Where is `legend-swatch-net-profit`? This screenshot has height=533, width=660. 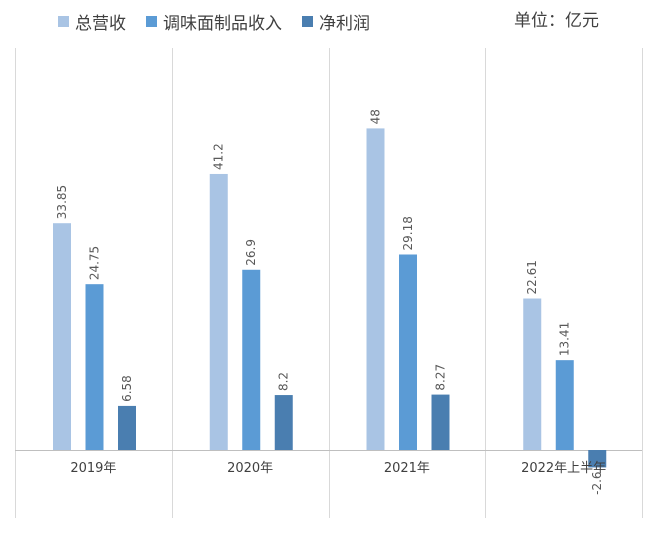 legend-swatch-net-profit is located at coordinates (307, 21).